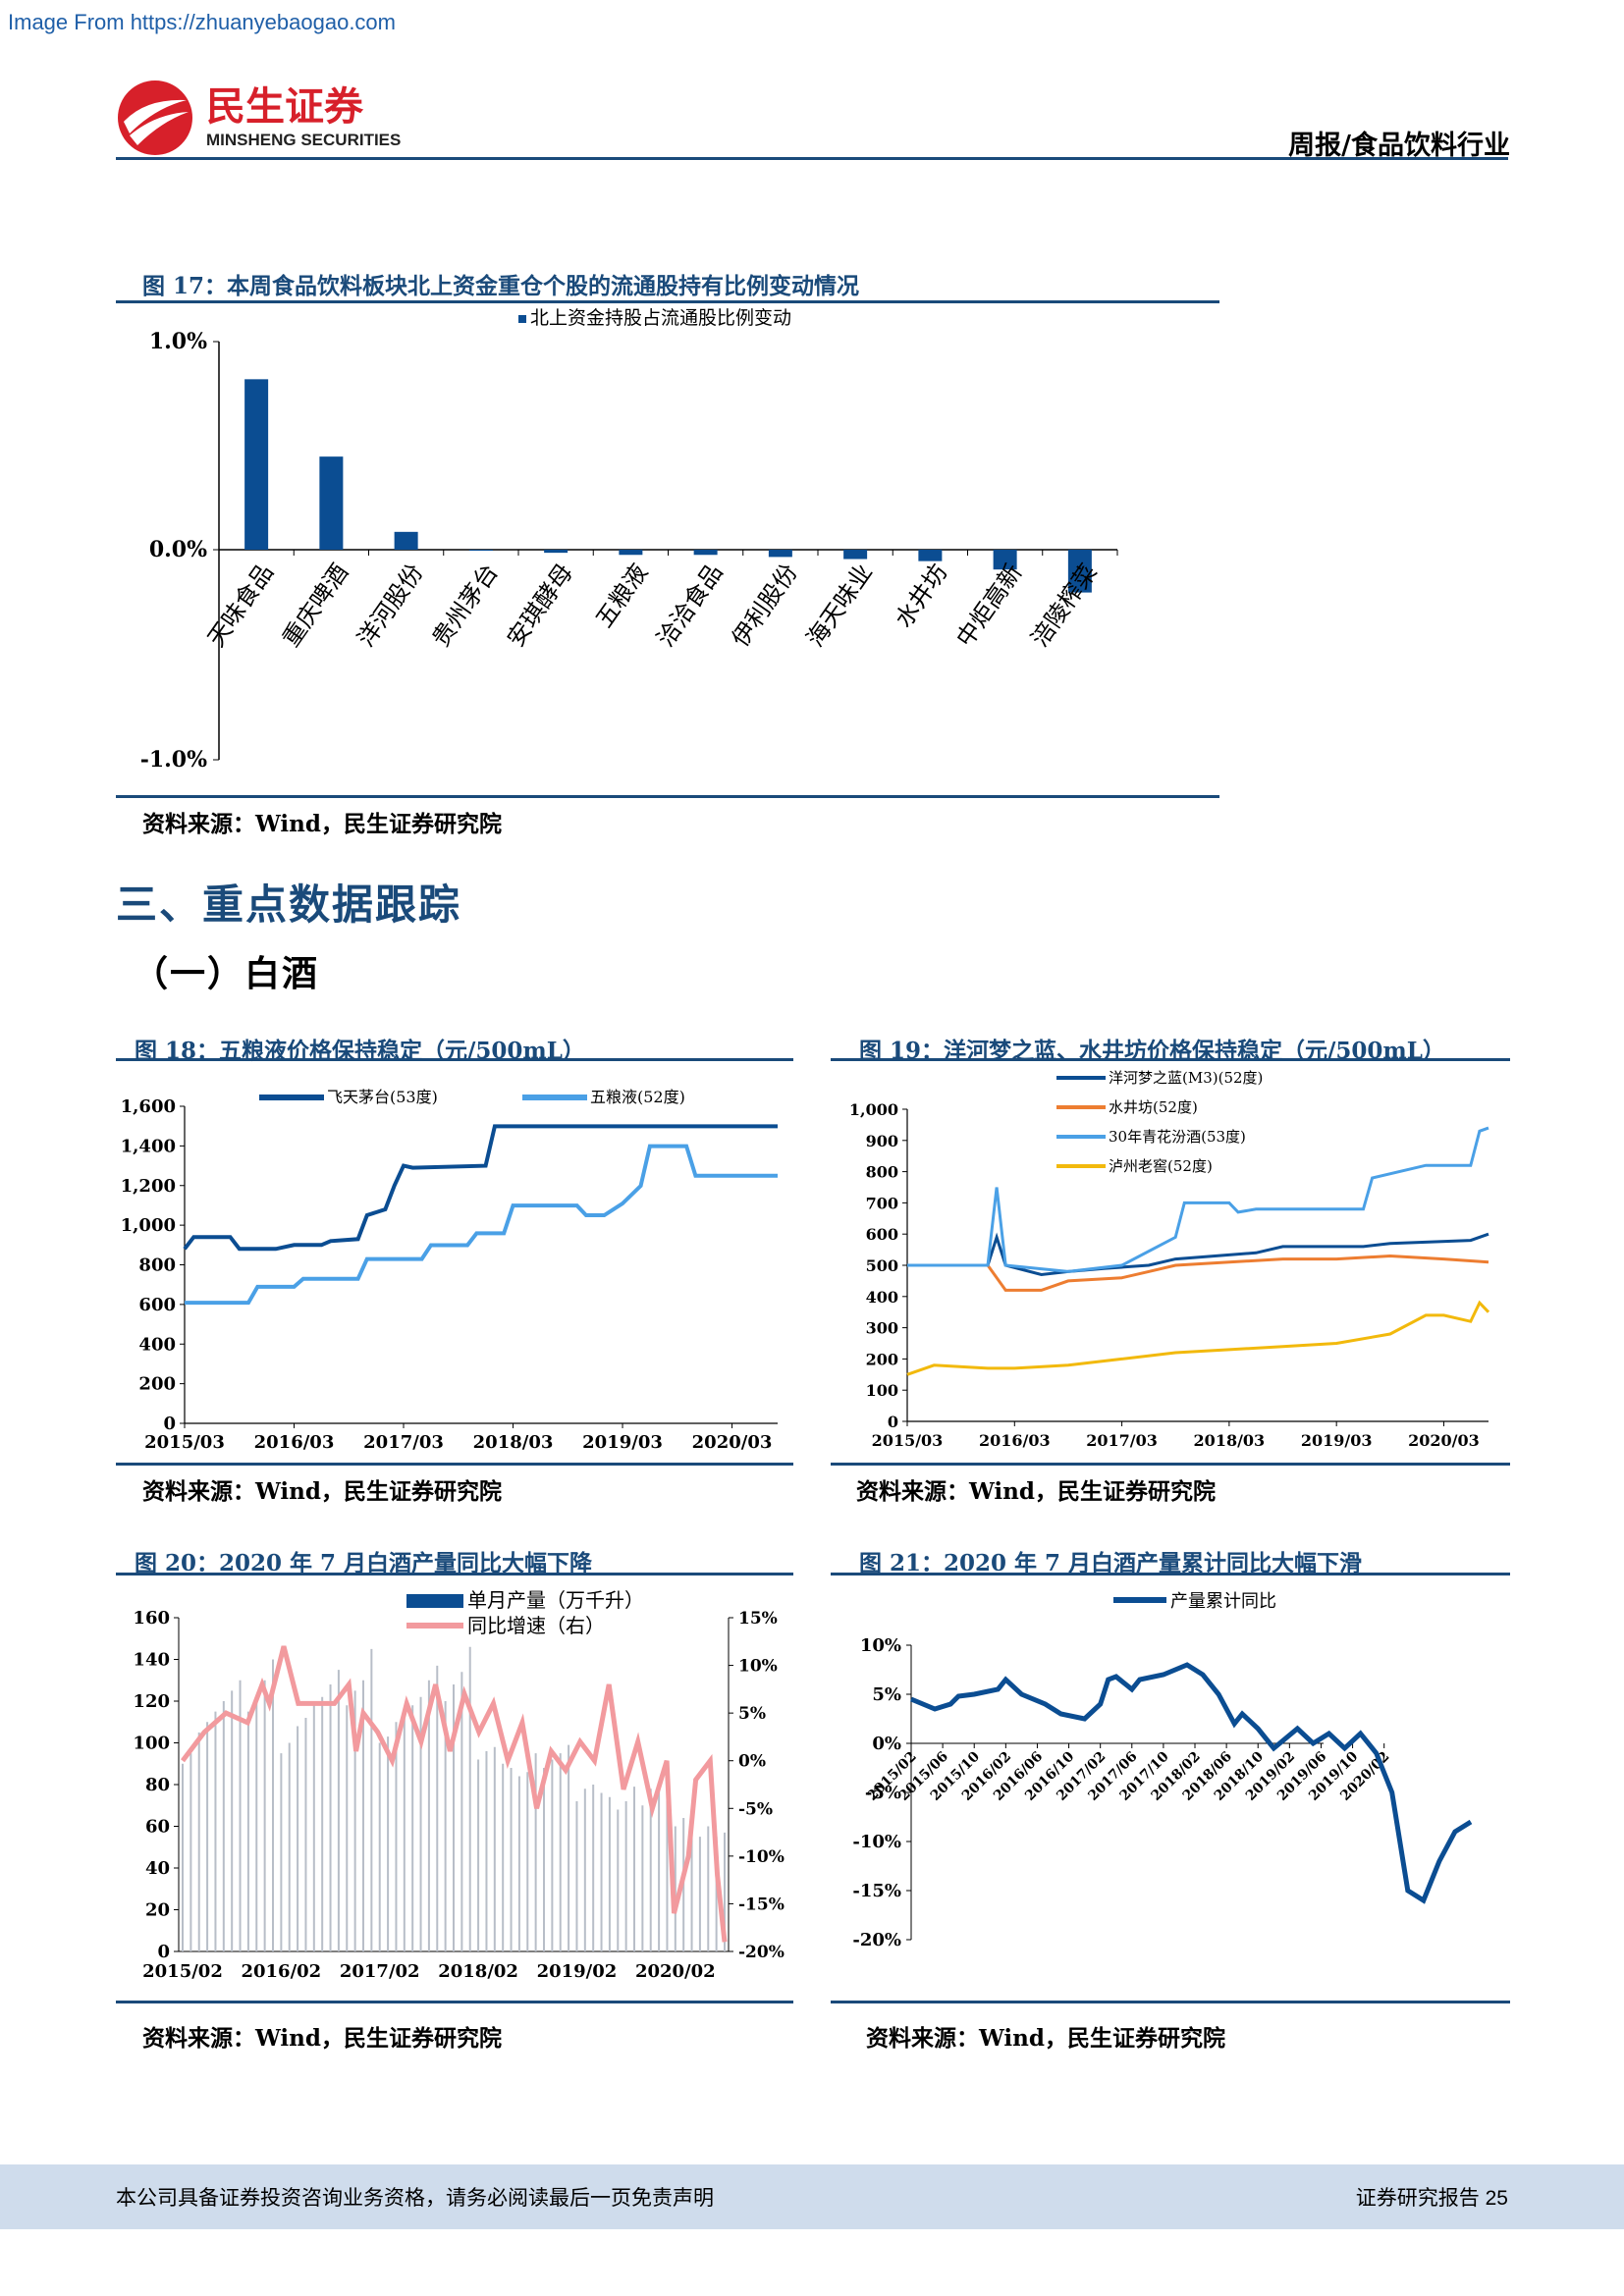 The height and width of the screenshot is (2296, 1624). What do you see at coordinates (1170, 1060) in the screenshot?
I see `fig19-top-rule` at bounding box center [1170, 1060].